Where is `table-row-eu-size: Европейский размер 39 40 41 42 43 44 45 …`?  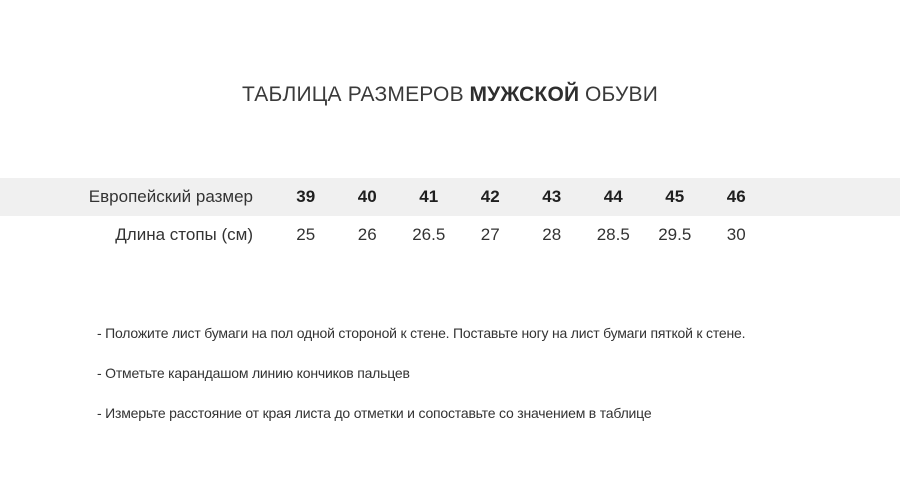
table-row-eu-size: Европейский размер 39 40 41 42 43 44 45 … is located at coordinates (450, 197).